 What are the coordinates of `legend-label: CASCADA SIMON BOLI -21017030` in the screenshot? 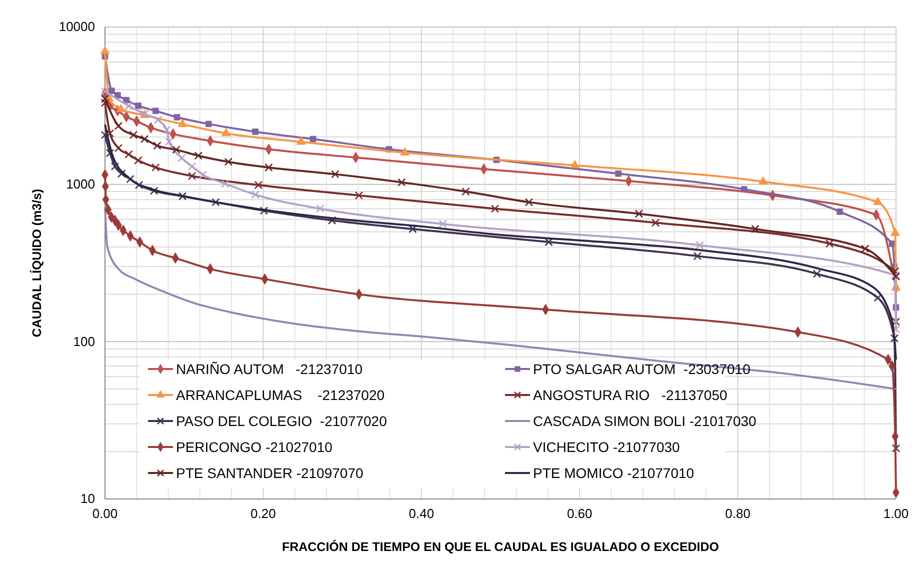 It's located at (645, 421).